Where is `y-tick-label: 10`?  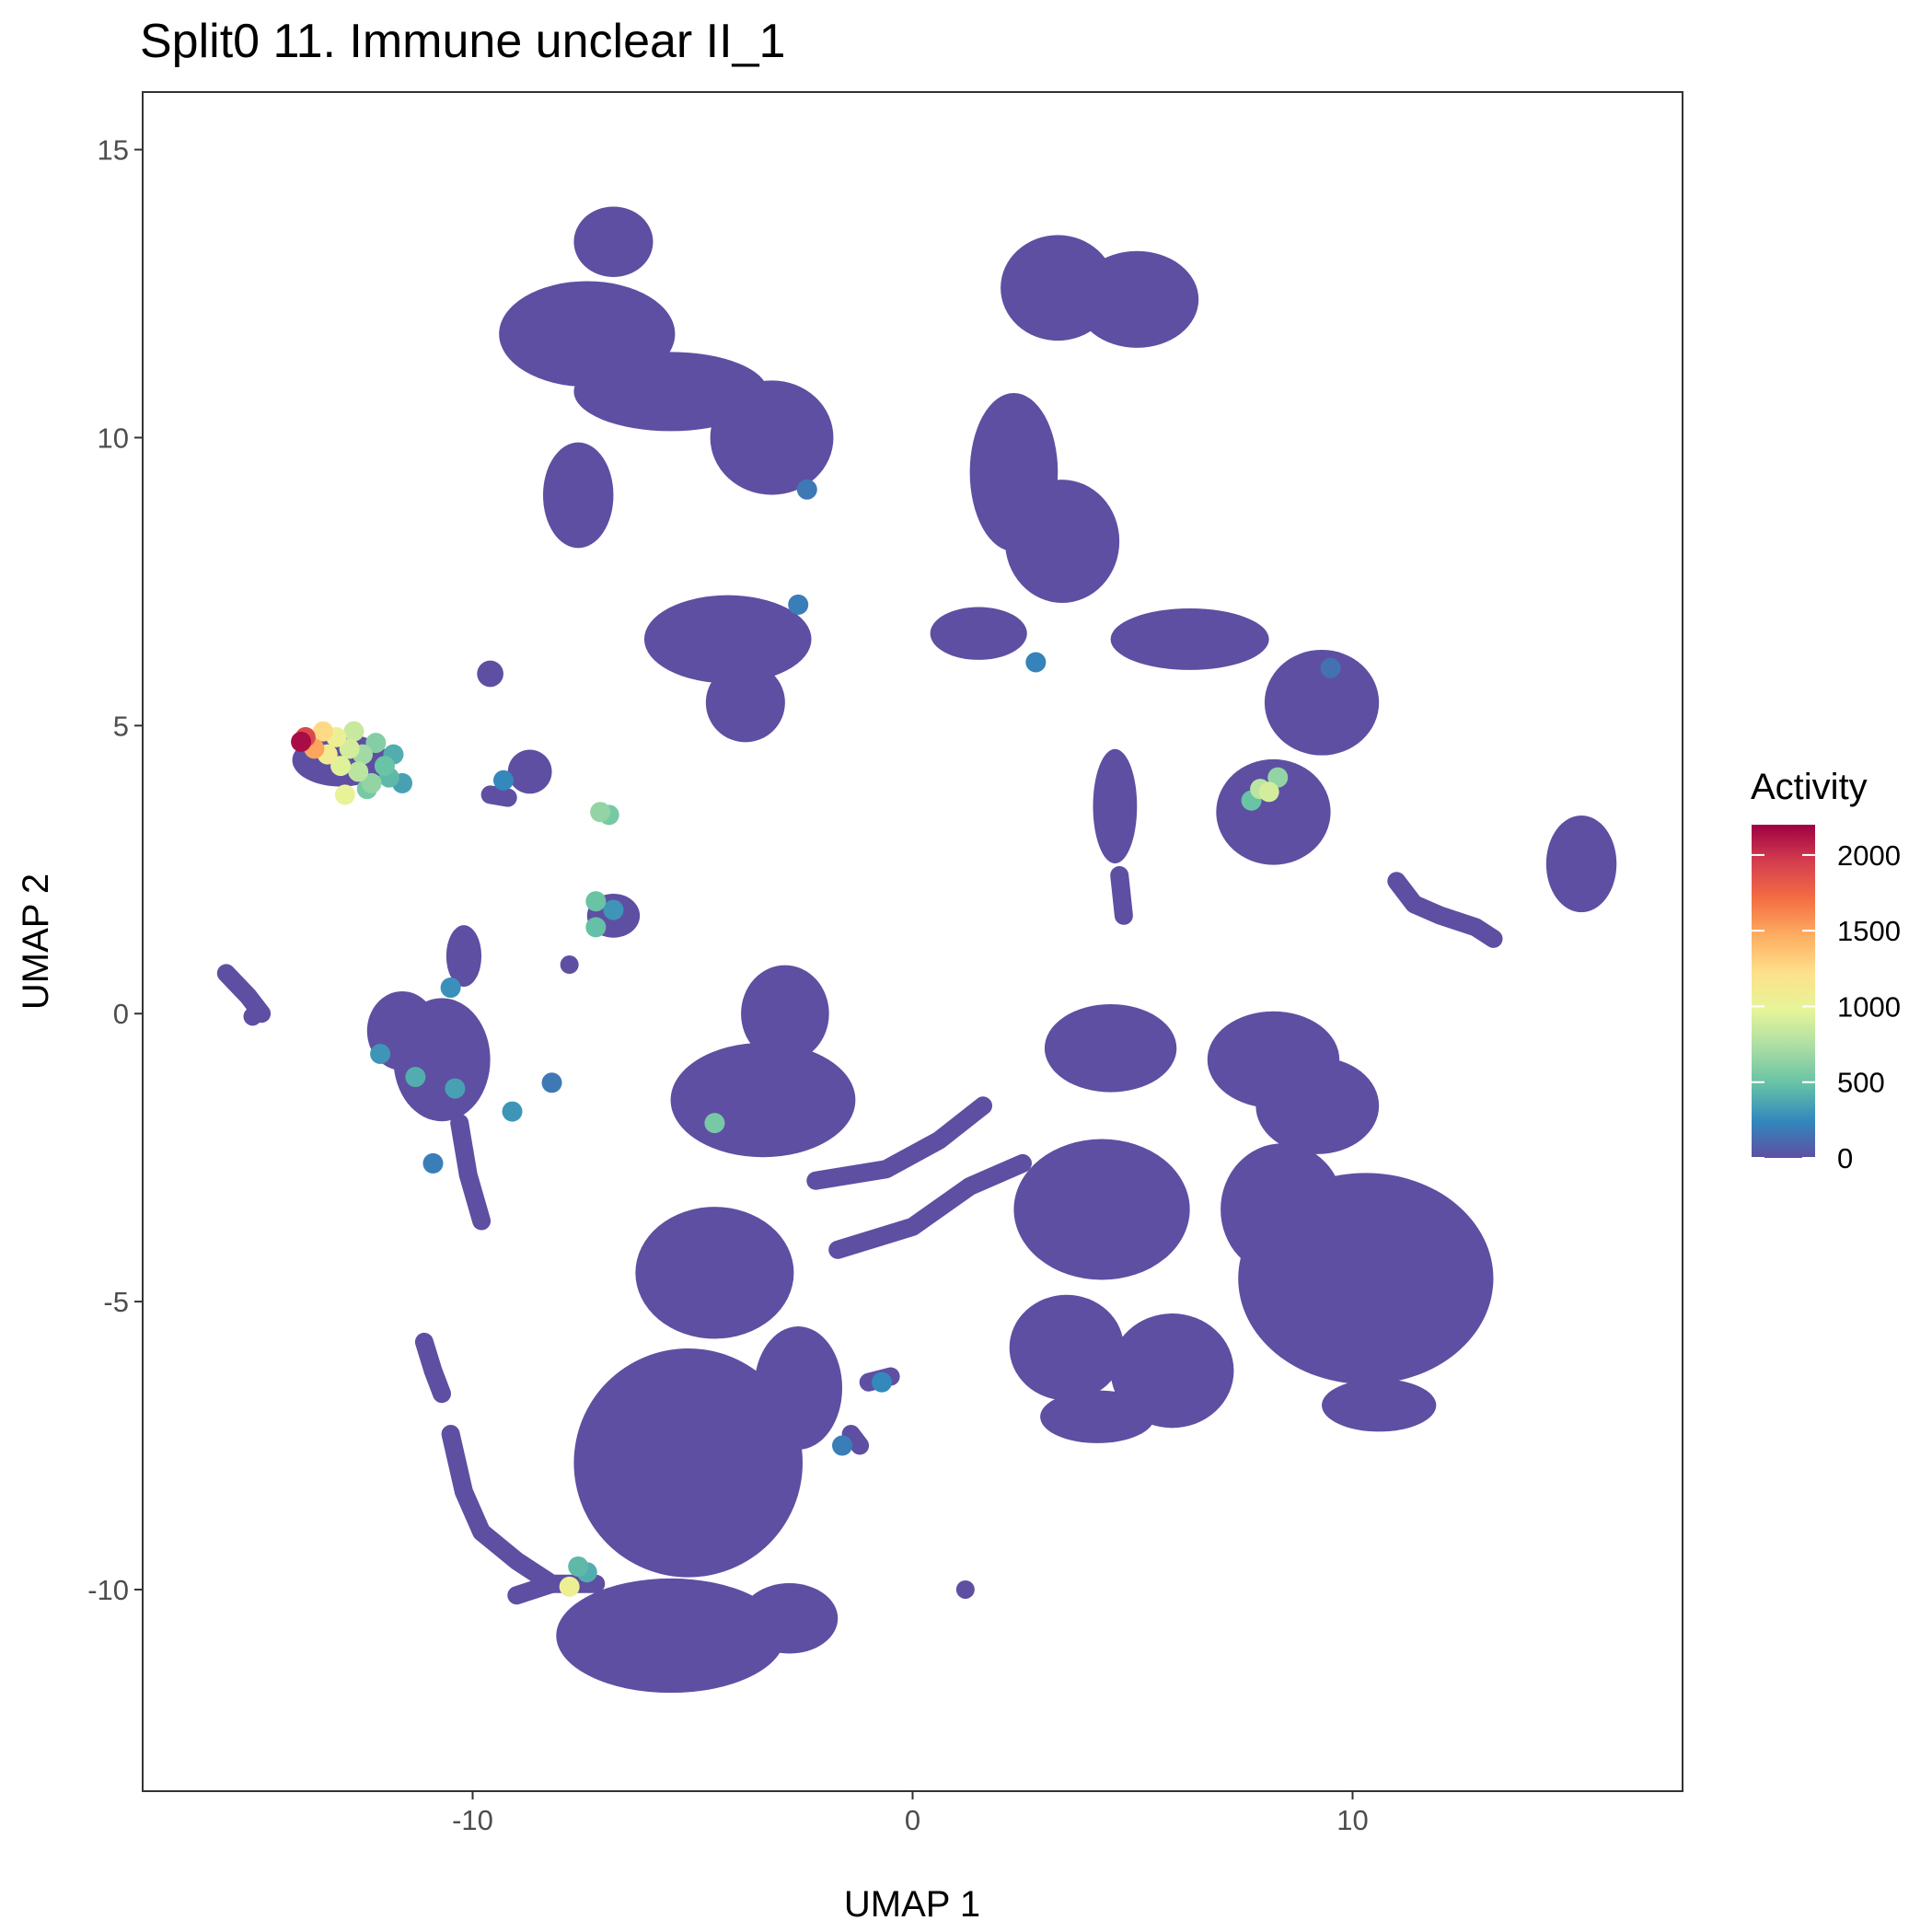
y-tick-label: 10 is located at coordinates (114, 438).